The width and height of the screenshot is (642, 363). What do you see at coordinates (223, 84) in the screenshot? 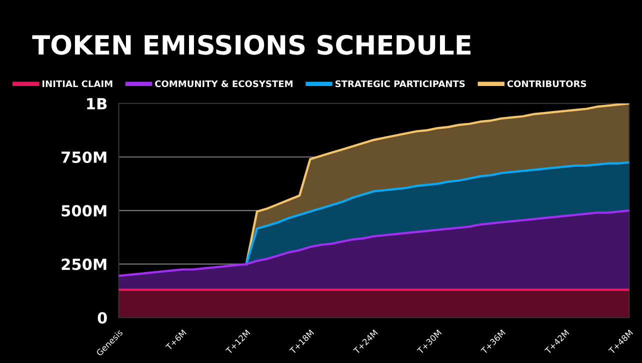
I see `legend-label: COMMUNITY & ECOSYSTEM` at bounding box center [223, 84].